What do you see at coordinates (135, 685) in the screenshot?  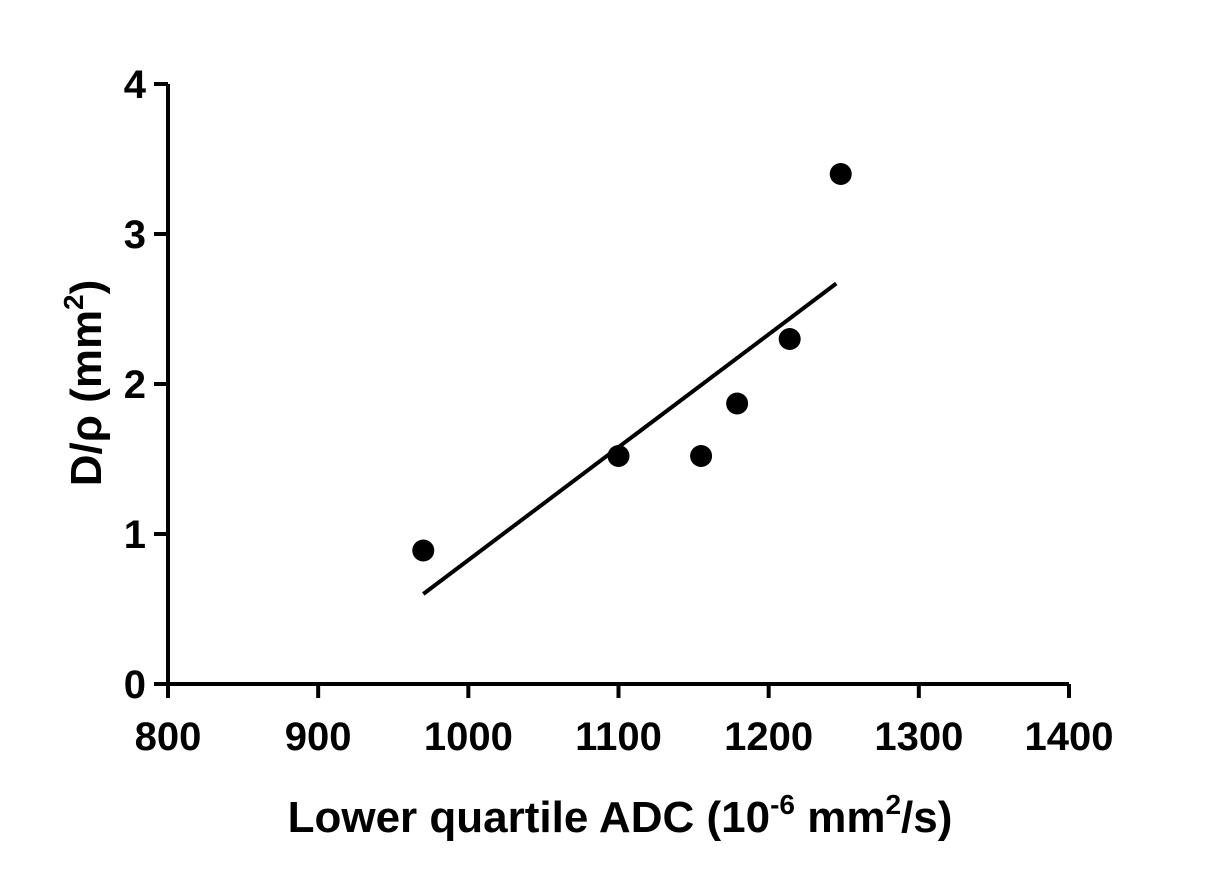 I see `y-tick-label: 0` at bounding box center [135, 685].